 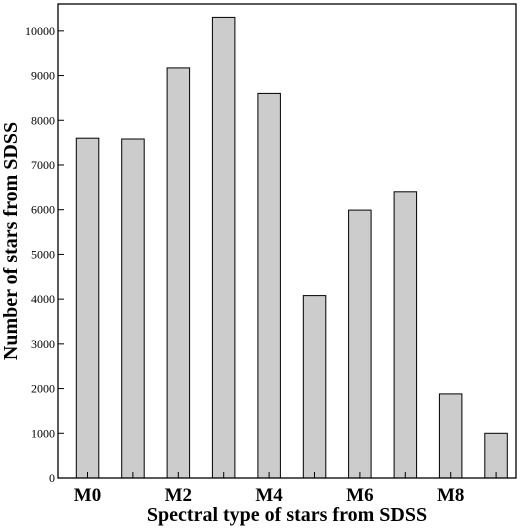 I want to click on x-tick-label-m2: M2, so click(x=178, y=495).